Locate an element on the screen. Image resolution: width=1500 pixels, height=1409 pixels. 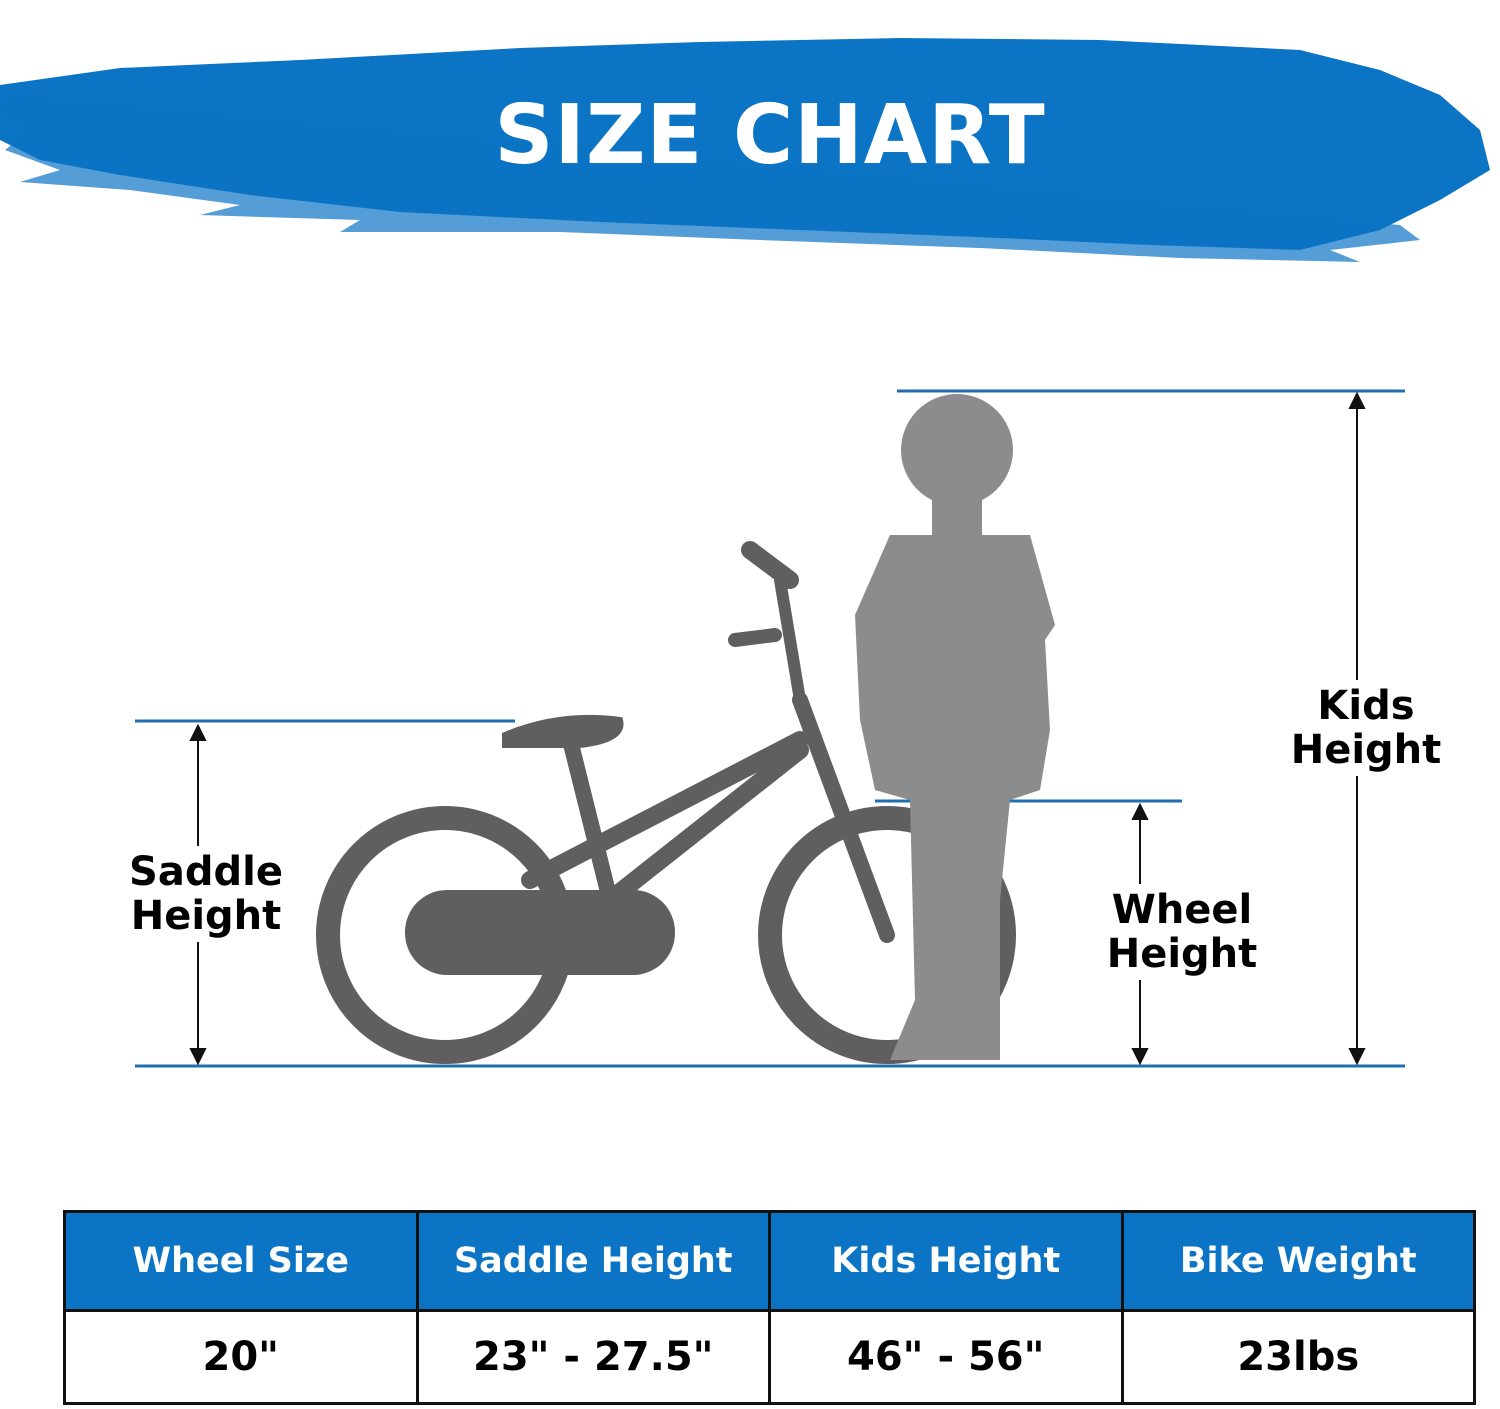
saddle-height-label: Saddle Height is located at coordinates (206, 894).